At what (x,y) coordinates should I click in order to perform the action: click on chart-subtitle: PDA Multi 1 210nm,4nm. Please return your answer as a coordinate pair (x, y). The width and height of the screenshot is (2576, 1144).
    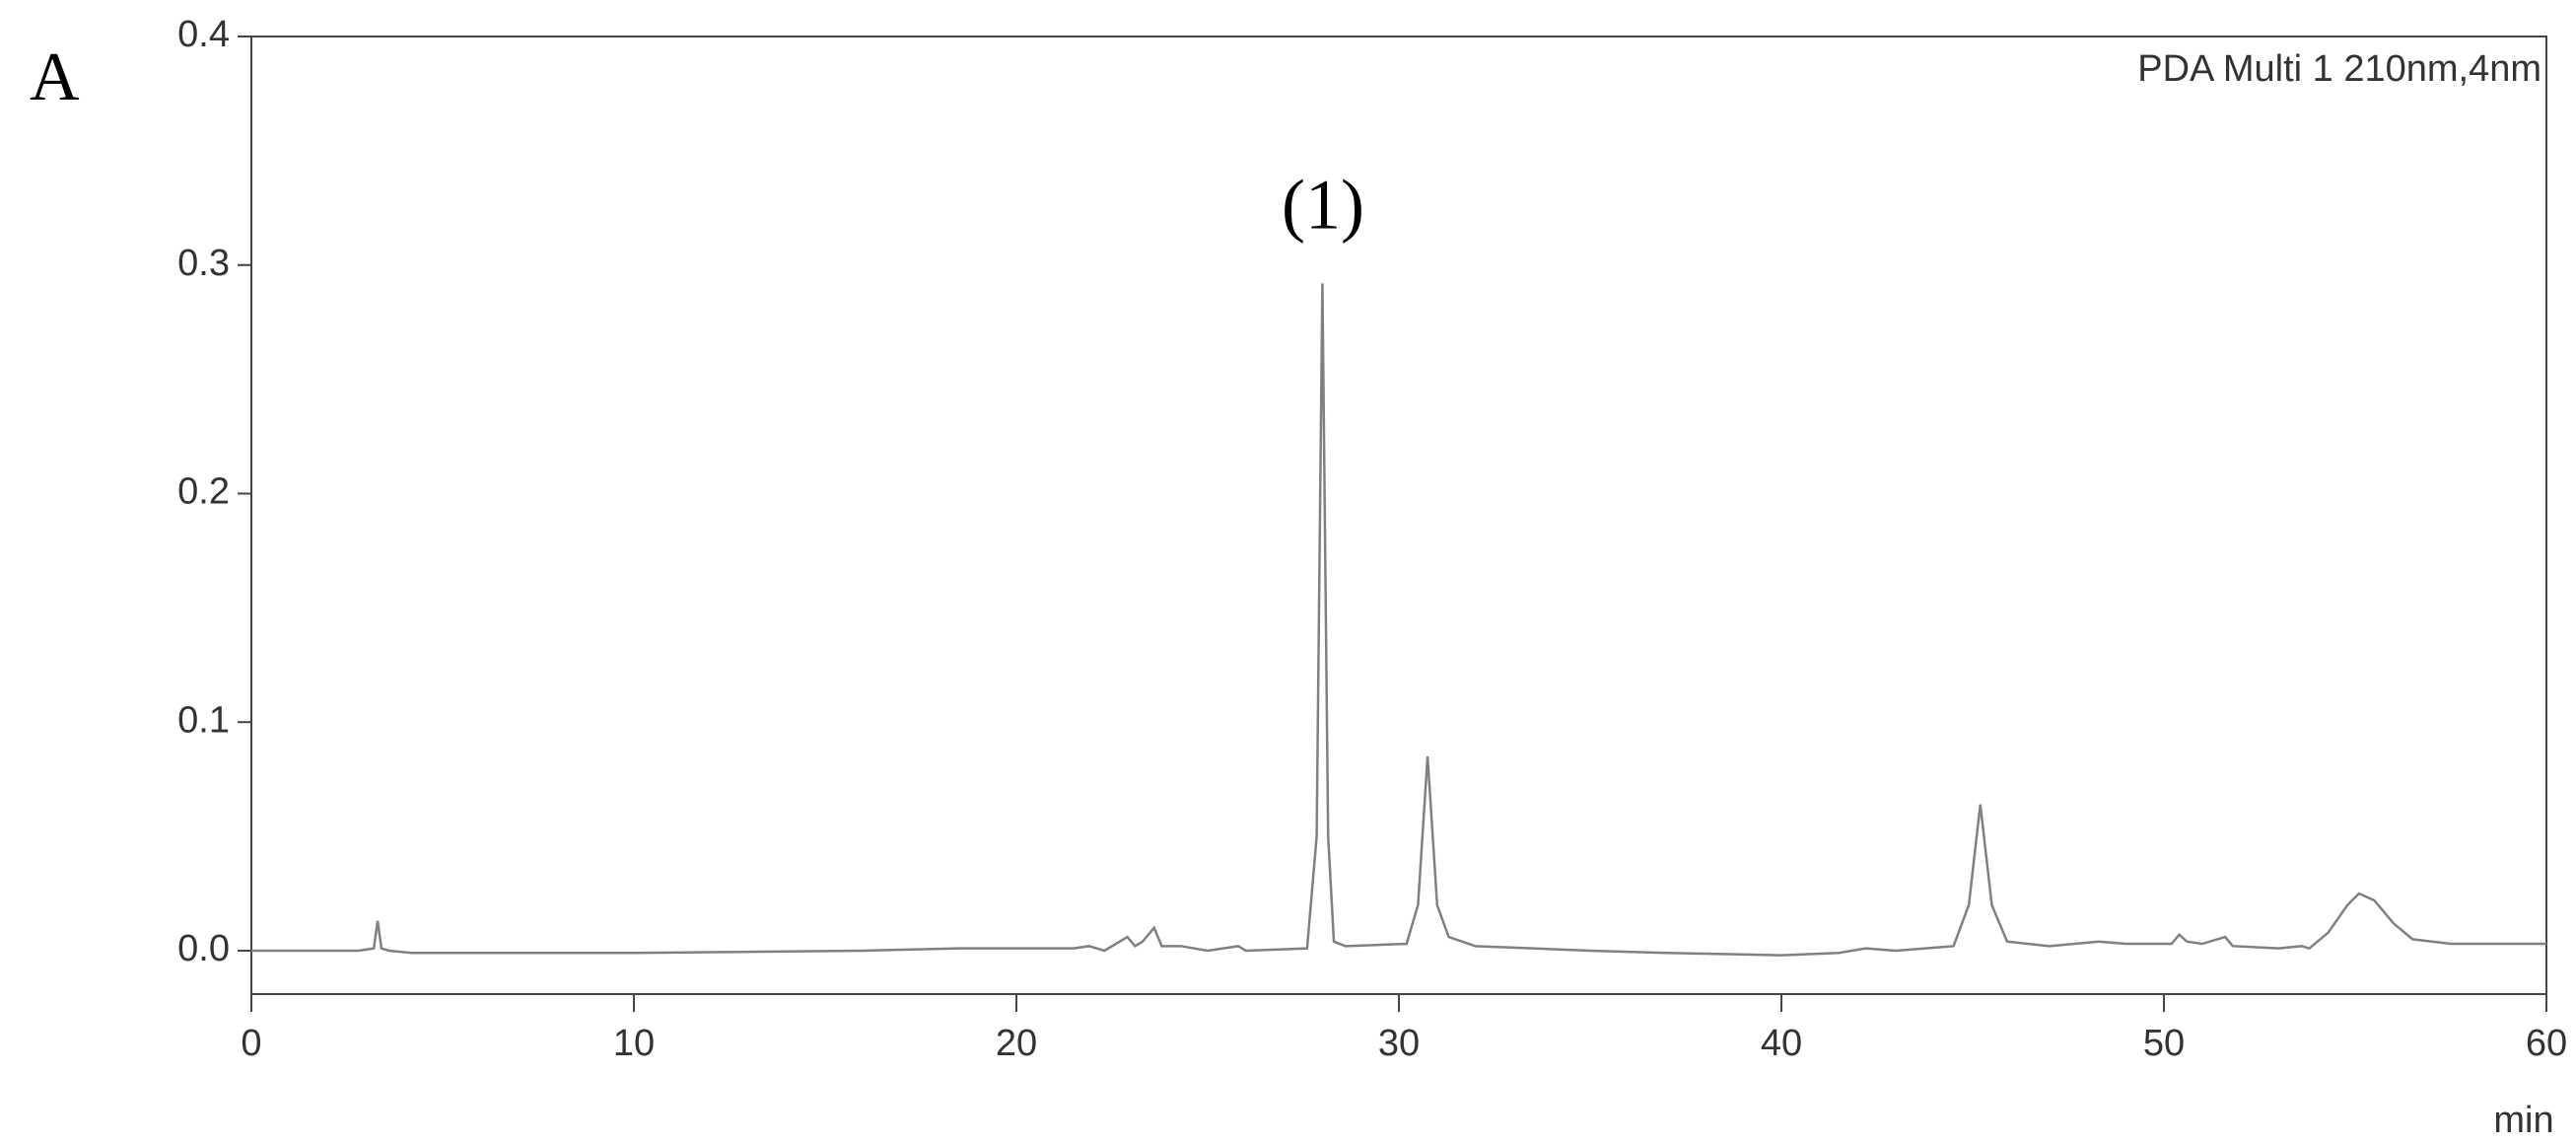
    Looking at the image, I should click on (2339, 69).